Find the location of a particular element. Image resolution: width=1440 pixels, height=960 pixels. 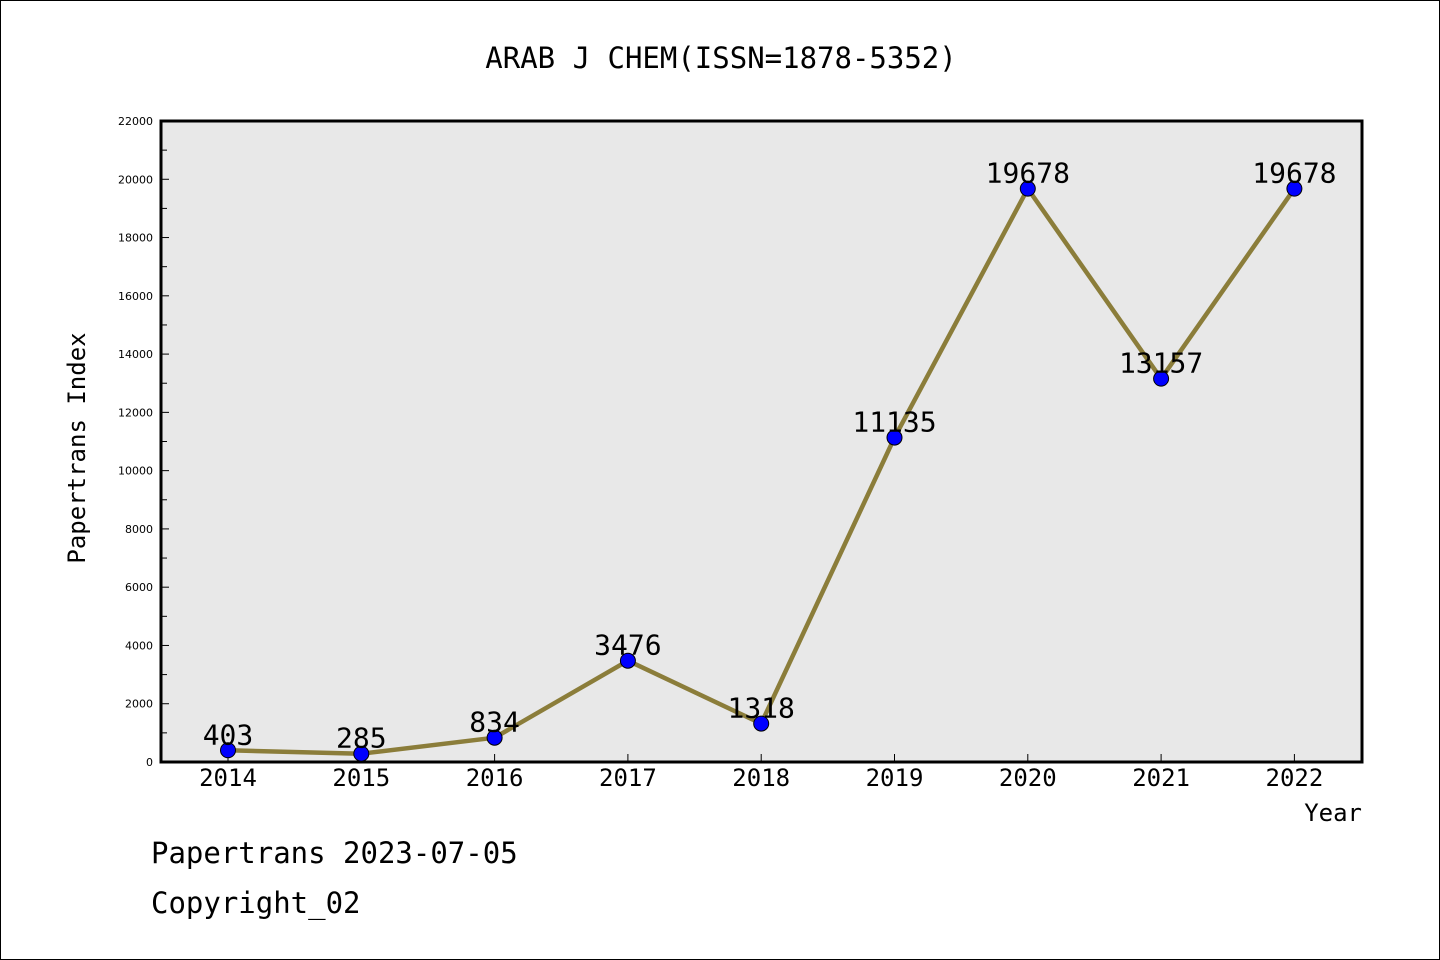

x-axis: 2014 2015 2016 2017 2018 2019 2020 2021 2022 is located at coordinates (761, 773).